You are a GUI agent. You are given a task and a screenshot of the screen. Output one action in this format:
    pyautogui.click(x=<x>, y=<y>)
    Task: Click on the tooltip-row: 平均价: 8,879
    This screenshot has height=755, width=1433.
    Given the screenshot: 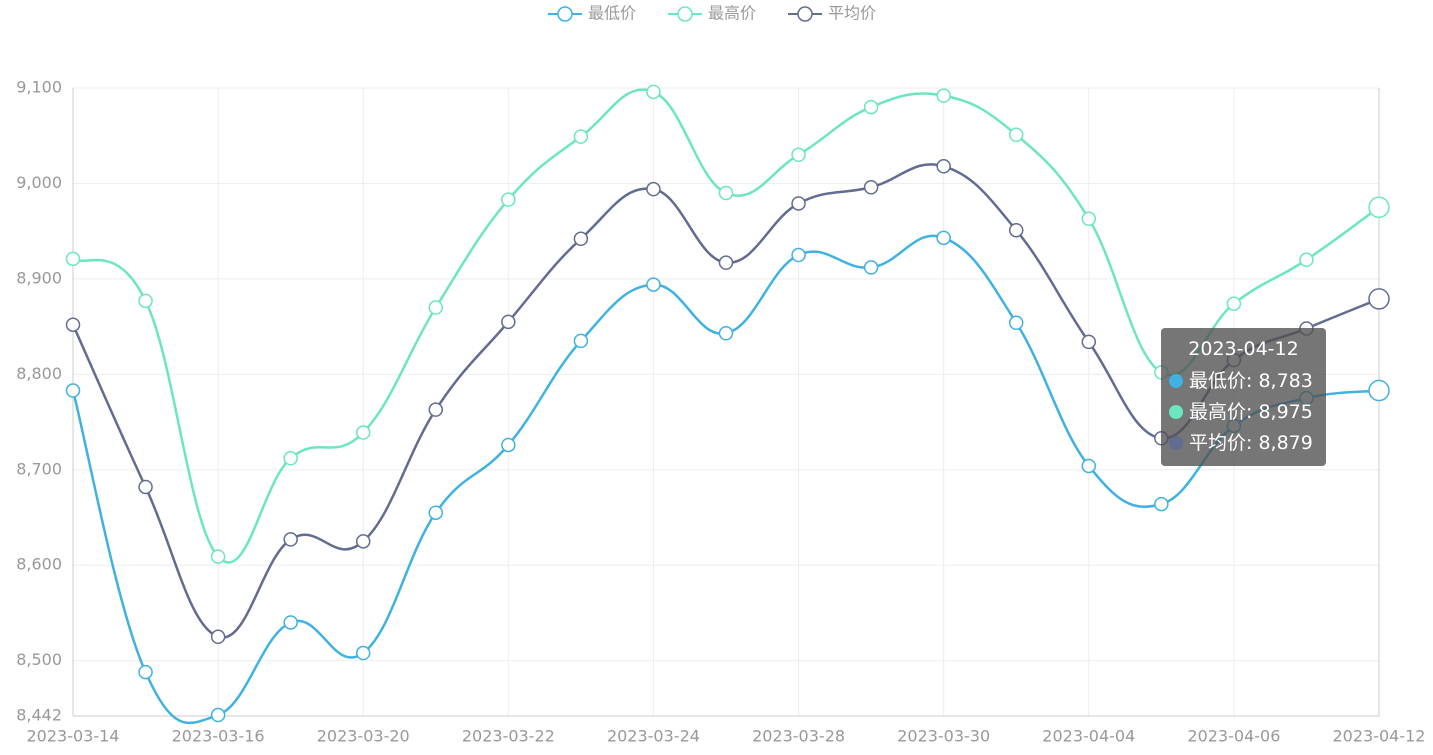 What is the action you would take?
    pyautogui.click(x=1243, y=443)
    